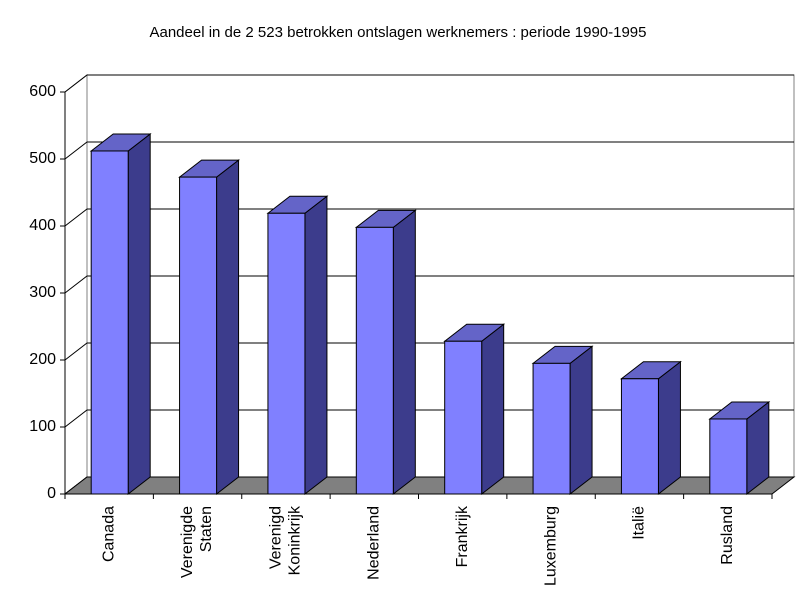 This screenshot has width=796, height=612. What do you see at coordinates (42, 225) in the screenshot?
I see `y-tick-label: 400` at bounding box center [42, 225].